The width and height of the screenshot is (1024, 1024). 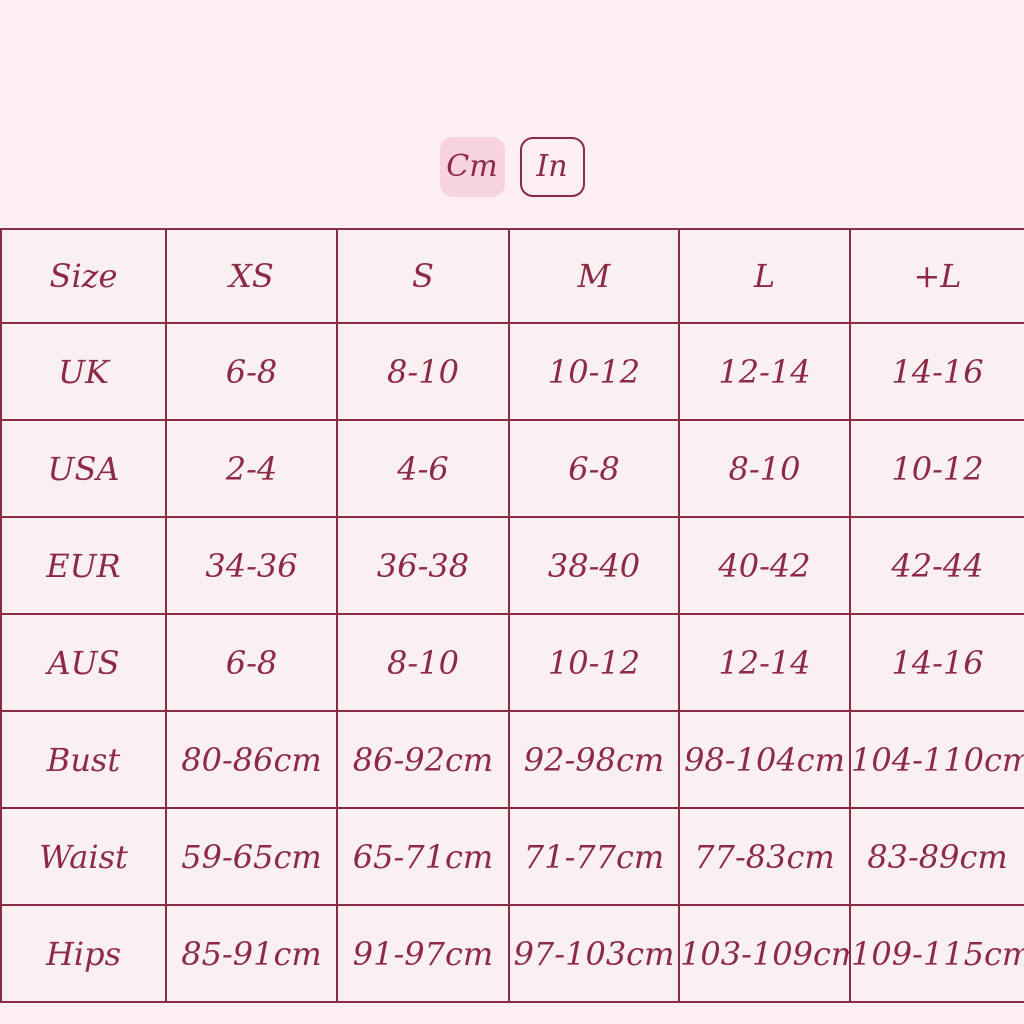 I want to click on table-cell: 36-38, so click(x=423, y=565).